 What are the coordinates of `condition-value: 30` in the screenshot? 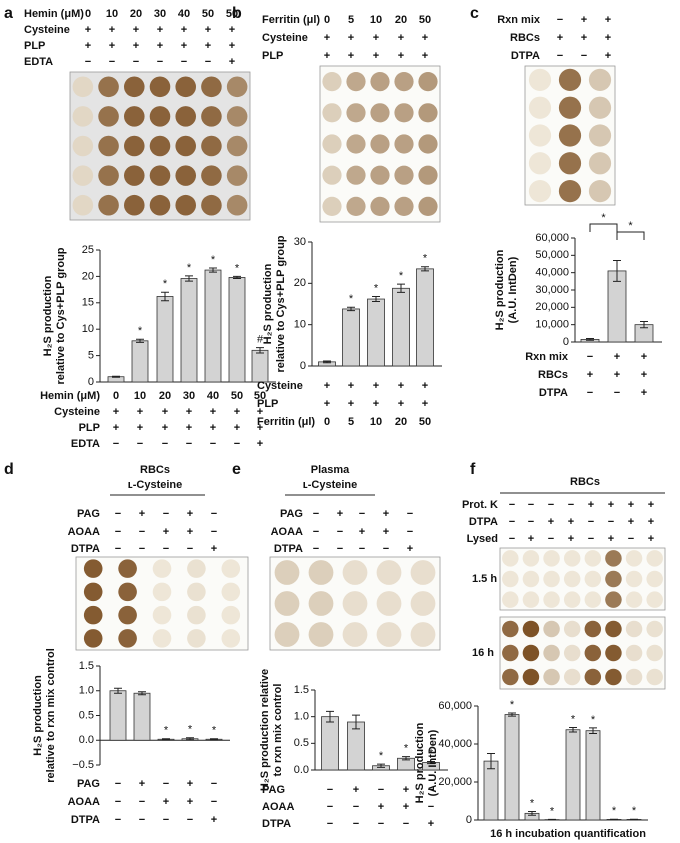 It's located at (189, 396).